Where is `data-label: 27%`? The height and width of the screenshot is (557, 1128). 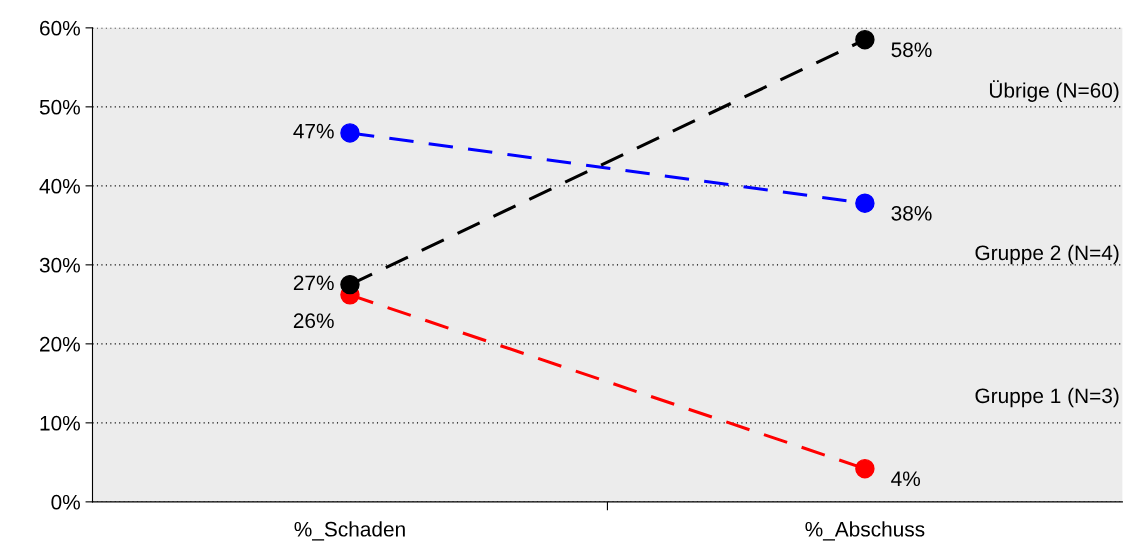 data-label: 27% is located at coordinates (313, 283).